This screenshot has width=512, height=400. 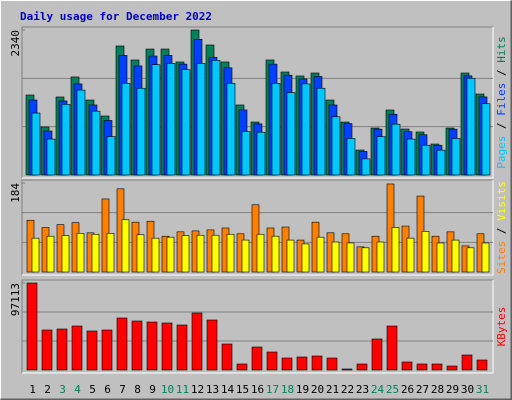 I want to click on legend-entry: KBytes, so click(x=501, y=327).